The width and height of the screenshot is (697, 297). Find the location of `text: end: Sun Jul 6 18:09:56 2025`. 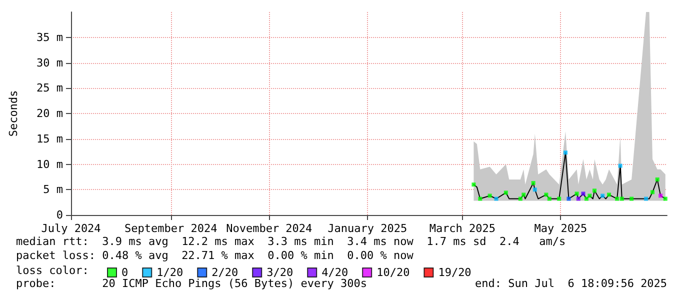

text: end: Sun Jul 6 18:09:56 2025 is located at coordinates (571, 283).